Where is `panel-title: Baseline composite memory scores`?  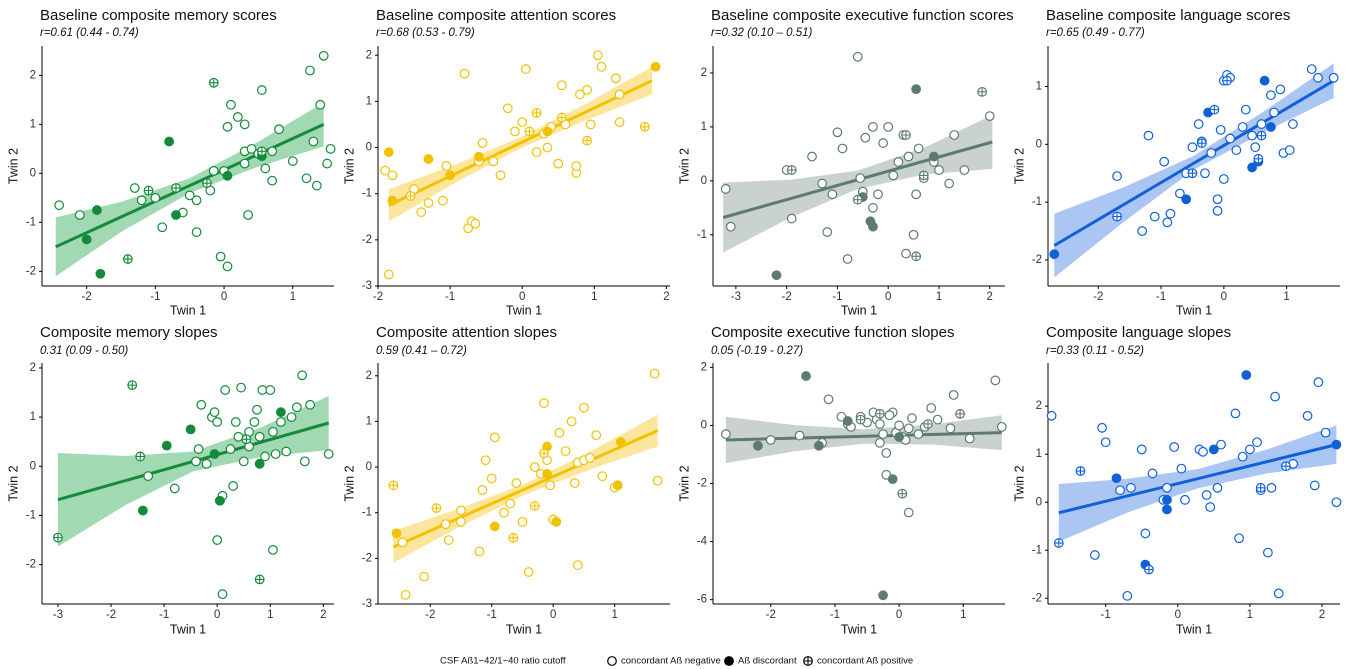 panel-title: Baseline composite memory scores is located at coordinates (158, 15).